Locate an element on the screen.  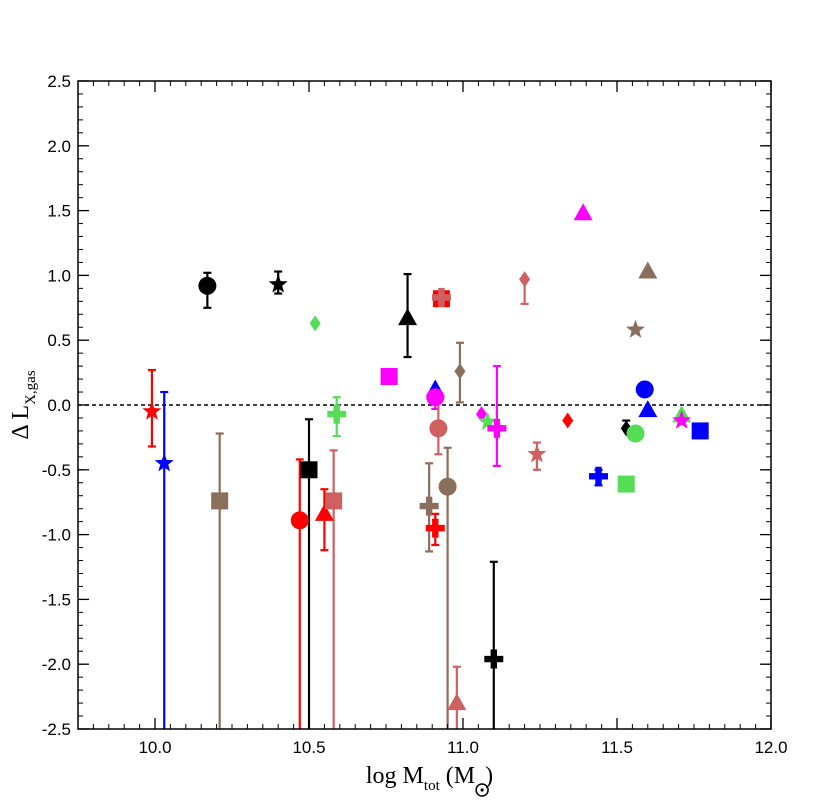
y-tick-label: -1.5 is located at coordinates (56, 599).